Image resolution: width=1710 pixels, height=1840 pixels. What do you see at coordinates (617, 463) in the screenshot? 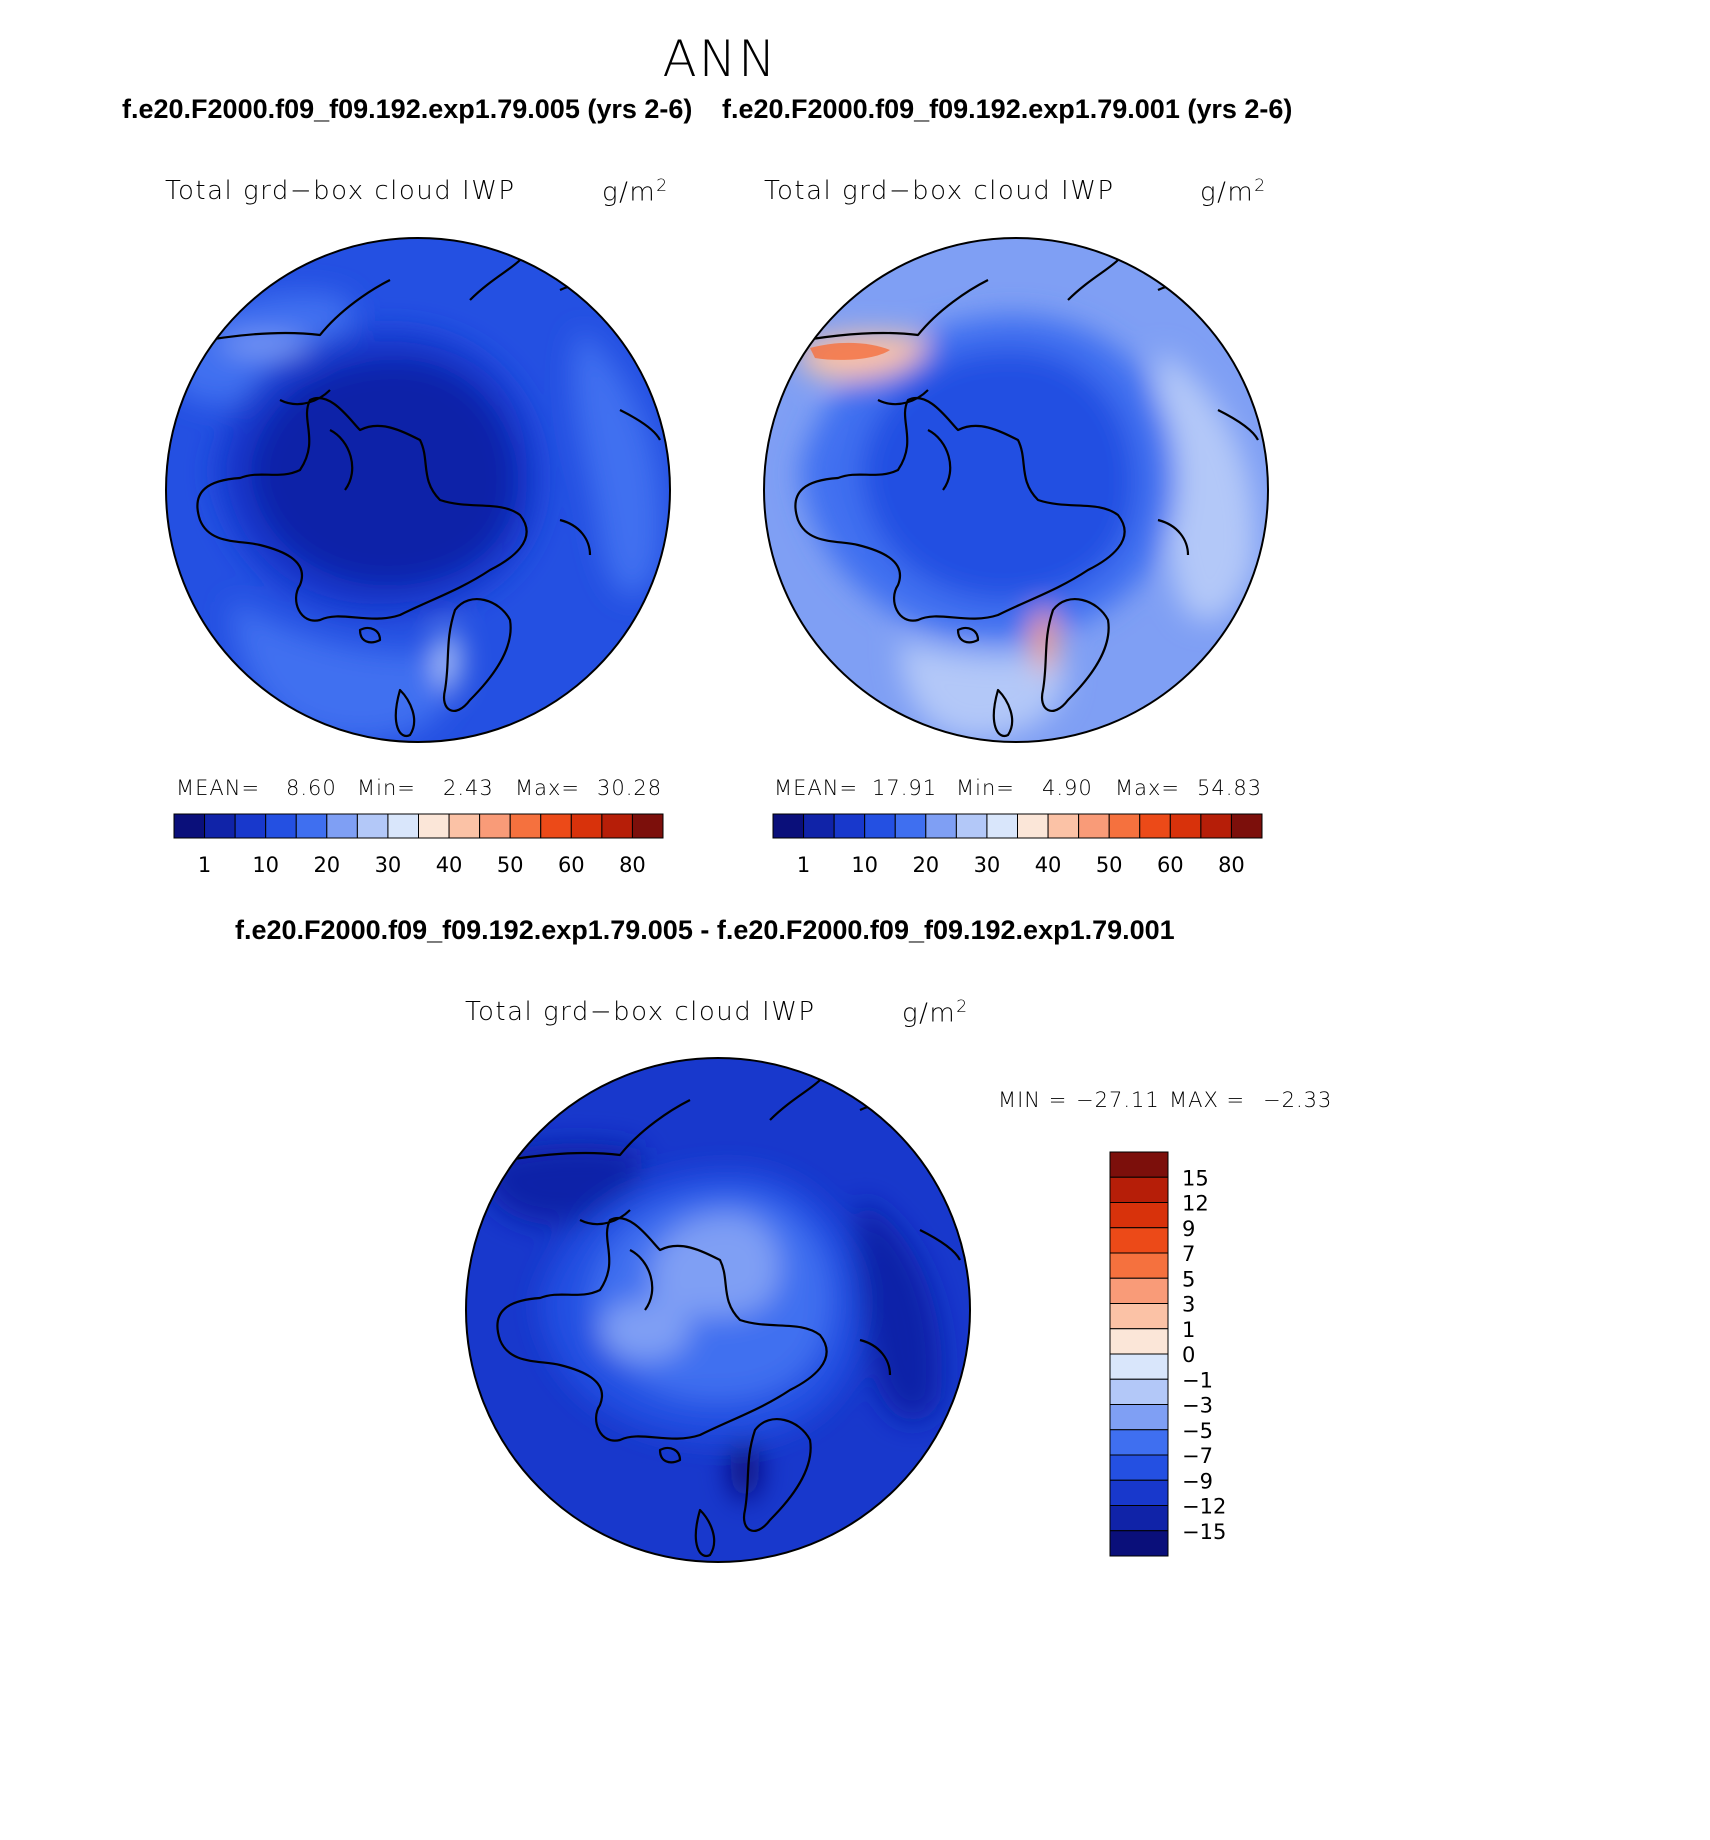
I see `map1-right-band` at bounding box center [617, 463].